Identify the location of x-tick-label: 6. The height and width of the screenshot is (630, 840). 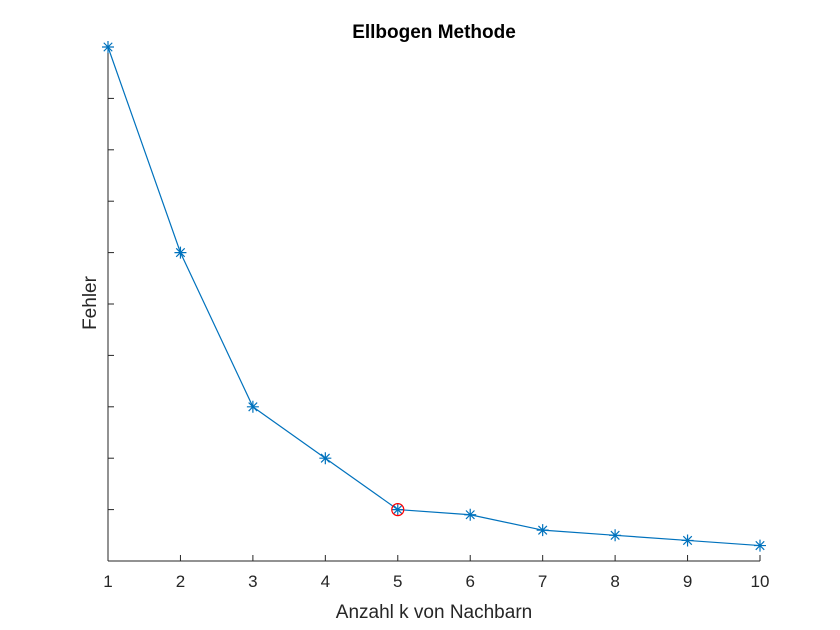
(469, 581).